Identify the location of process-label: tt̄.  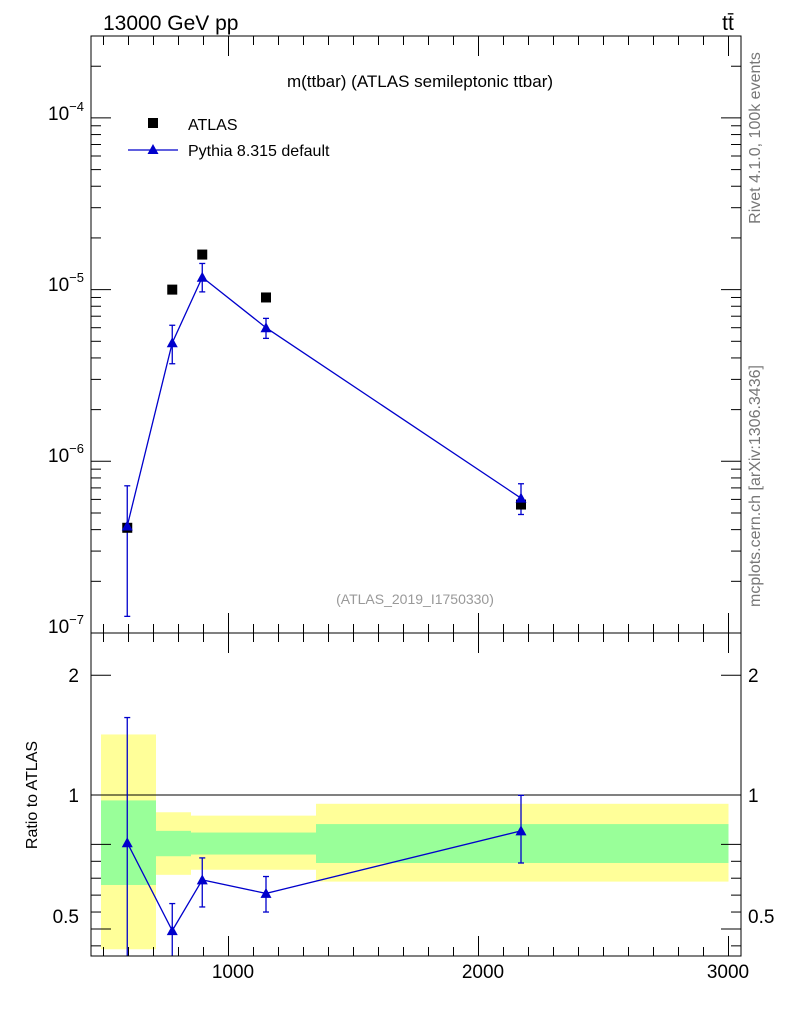
(728, 23).